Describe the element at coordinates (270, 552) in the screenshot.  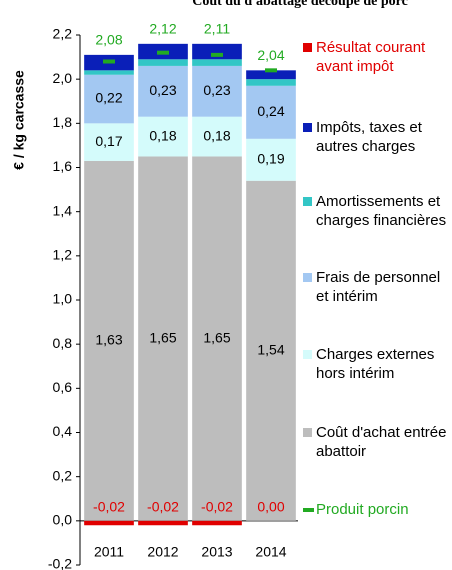
I see `x-tick-label: 2014` at that location.